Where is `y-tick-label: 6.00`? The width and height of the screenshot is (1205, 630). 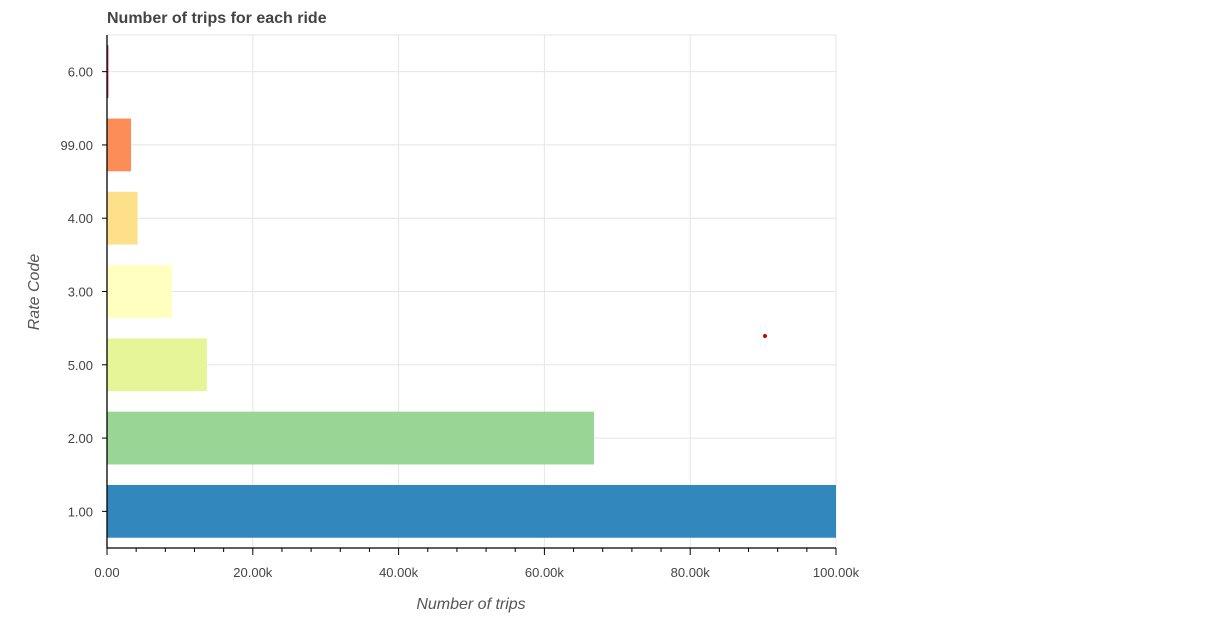
y-tick-label: 6.00 is located at coordinates (80, 72).